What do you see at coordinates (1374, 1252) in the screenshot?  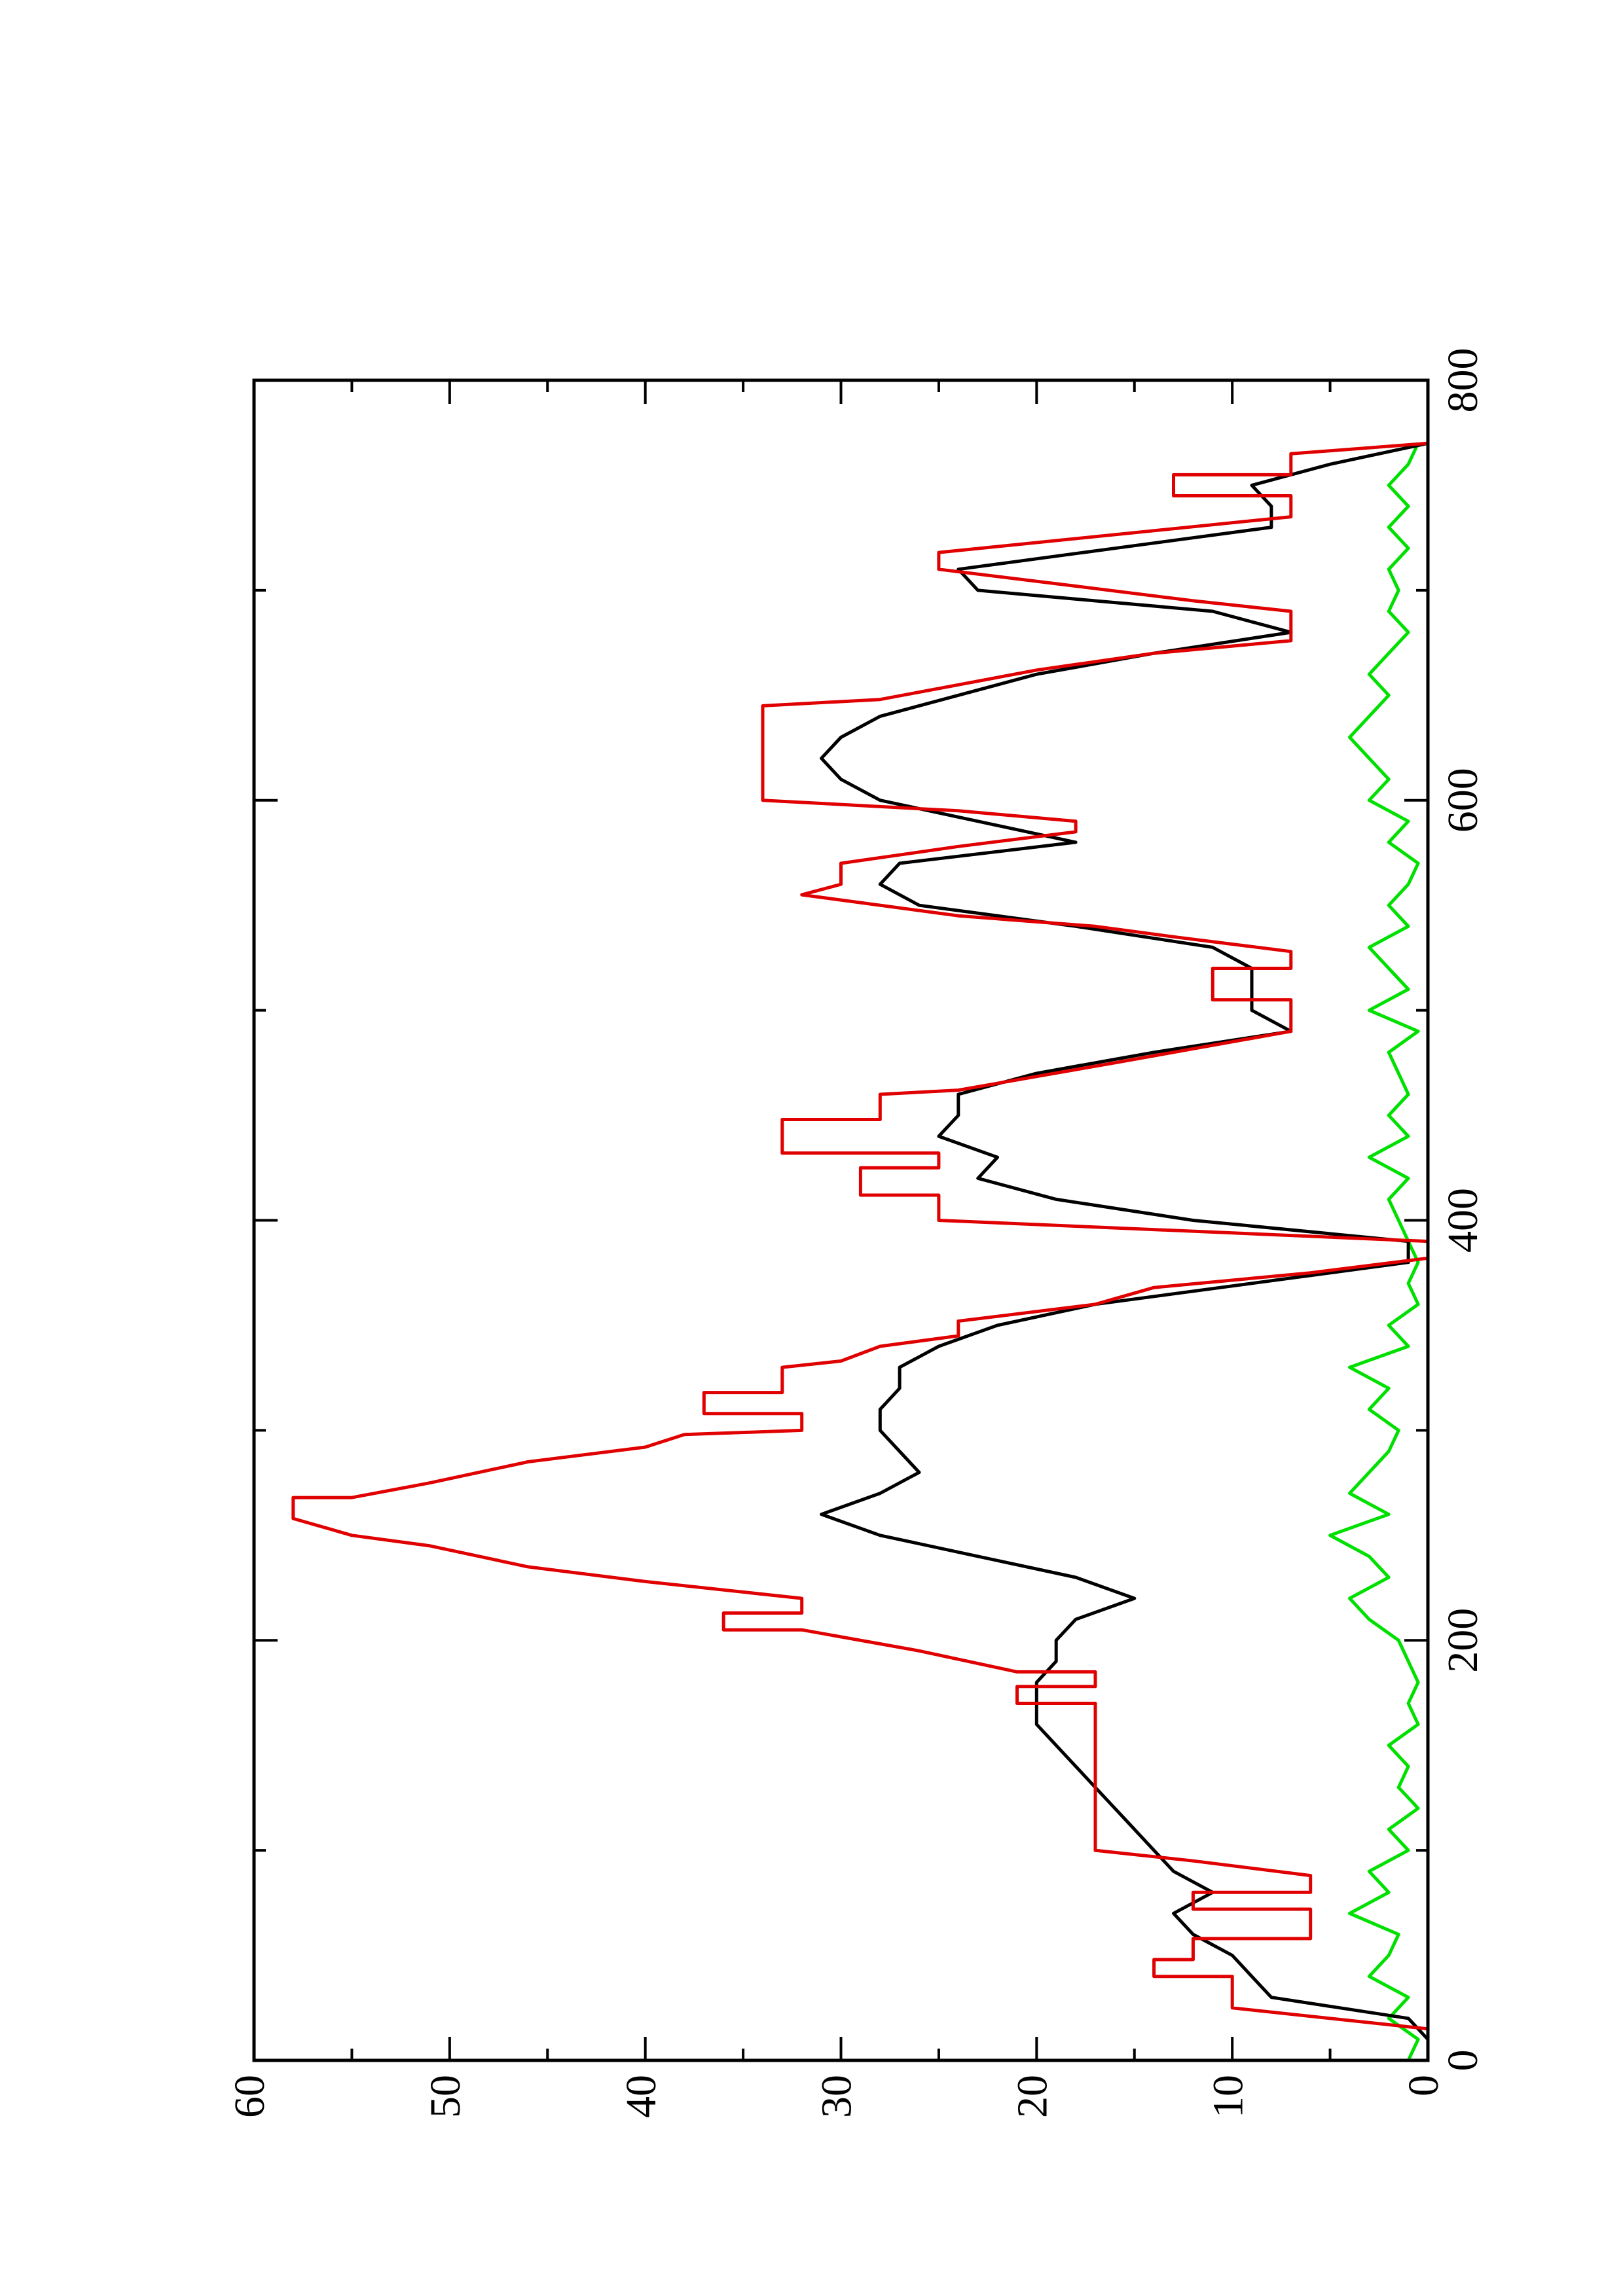 I see `data-line` at bounding box center [1374, 1252].